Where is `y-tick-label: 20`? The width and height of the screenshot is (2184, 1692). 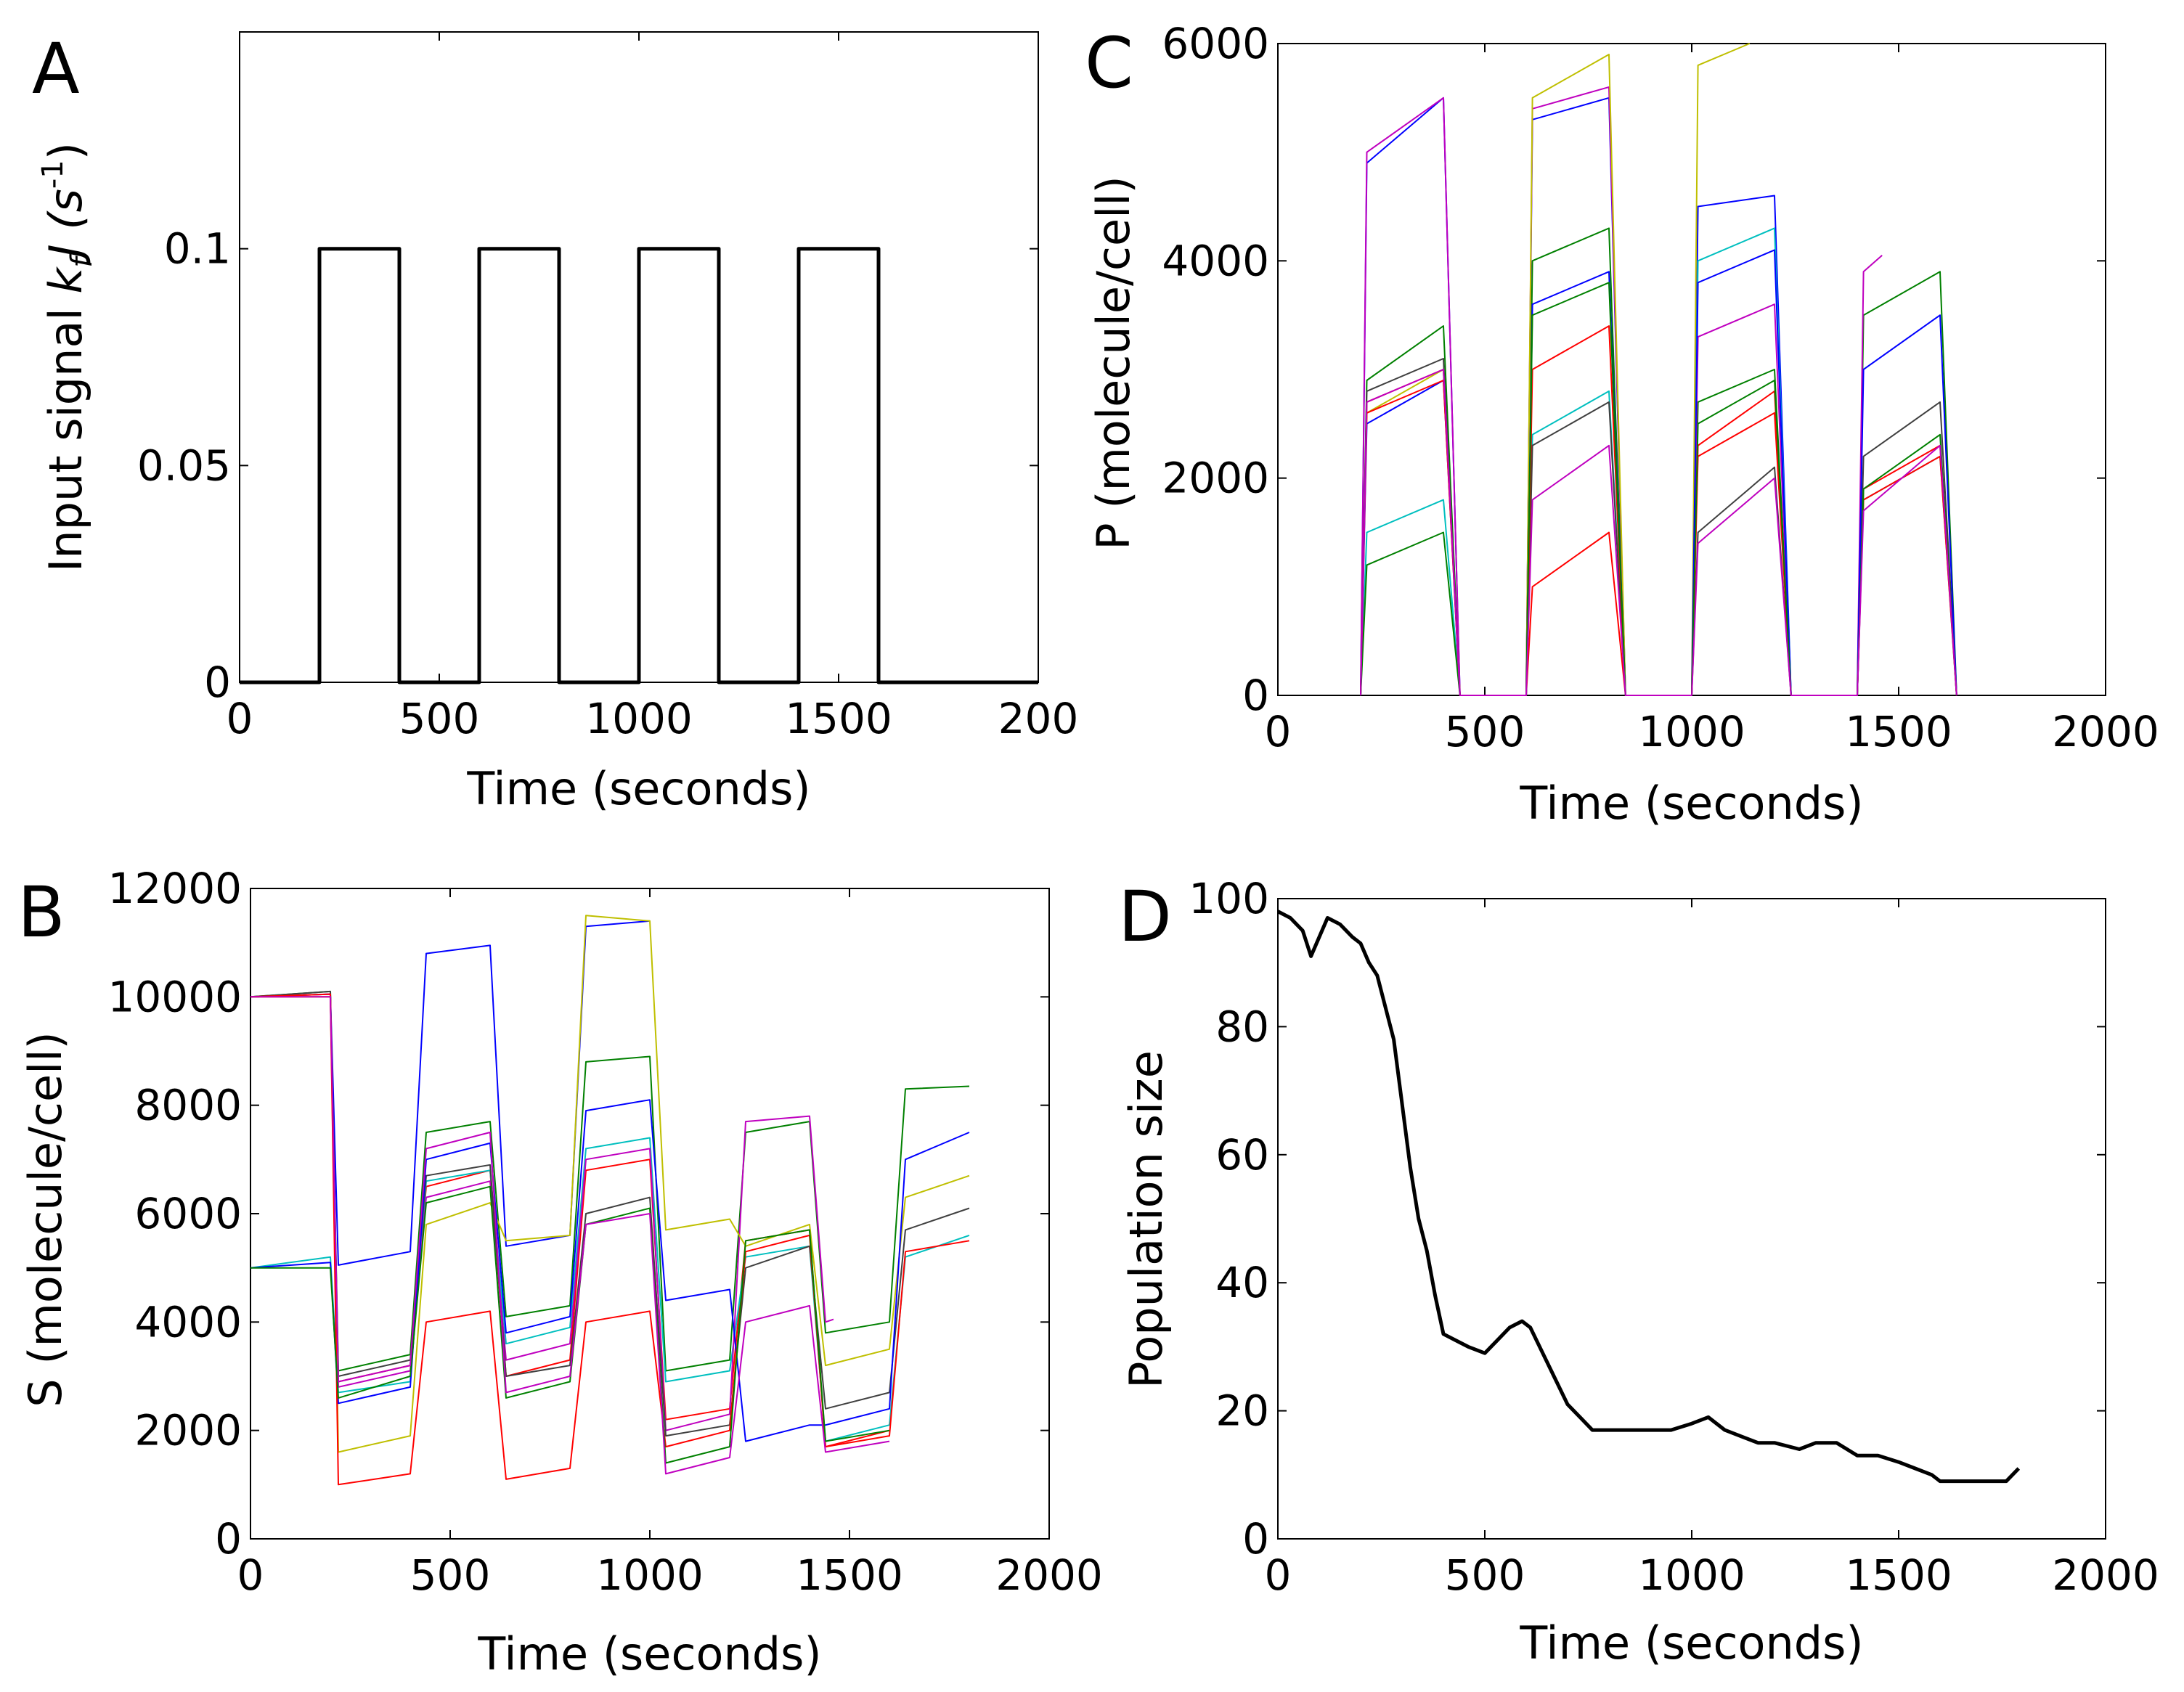
y-tick-label: 20 is located at coordinates (1242, 1411).